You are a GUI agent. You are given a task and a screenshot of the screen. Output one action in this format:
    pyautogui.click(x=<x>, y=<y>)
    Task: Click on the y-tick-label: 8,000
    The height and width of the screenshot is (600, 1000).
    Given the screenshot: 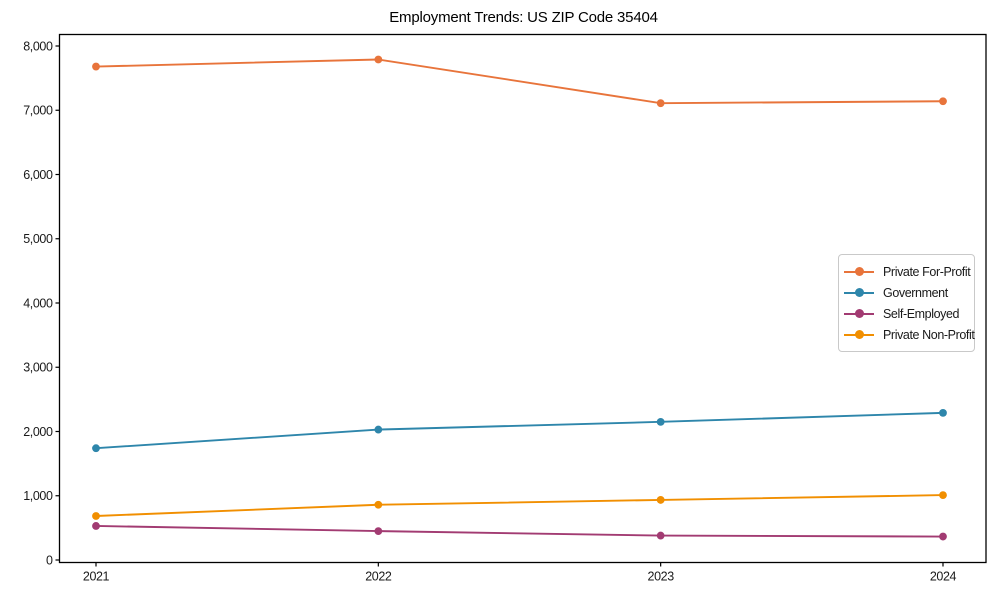 What is the action you would take?
    pyautogui.click(x=38, y=46)
    